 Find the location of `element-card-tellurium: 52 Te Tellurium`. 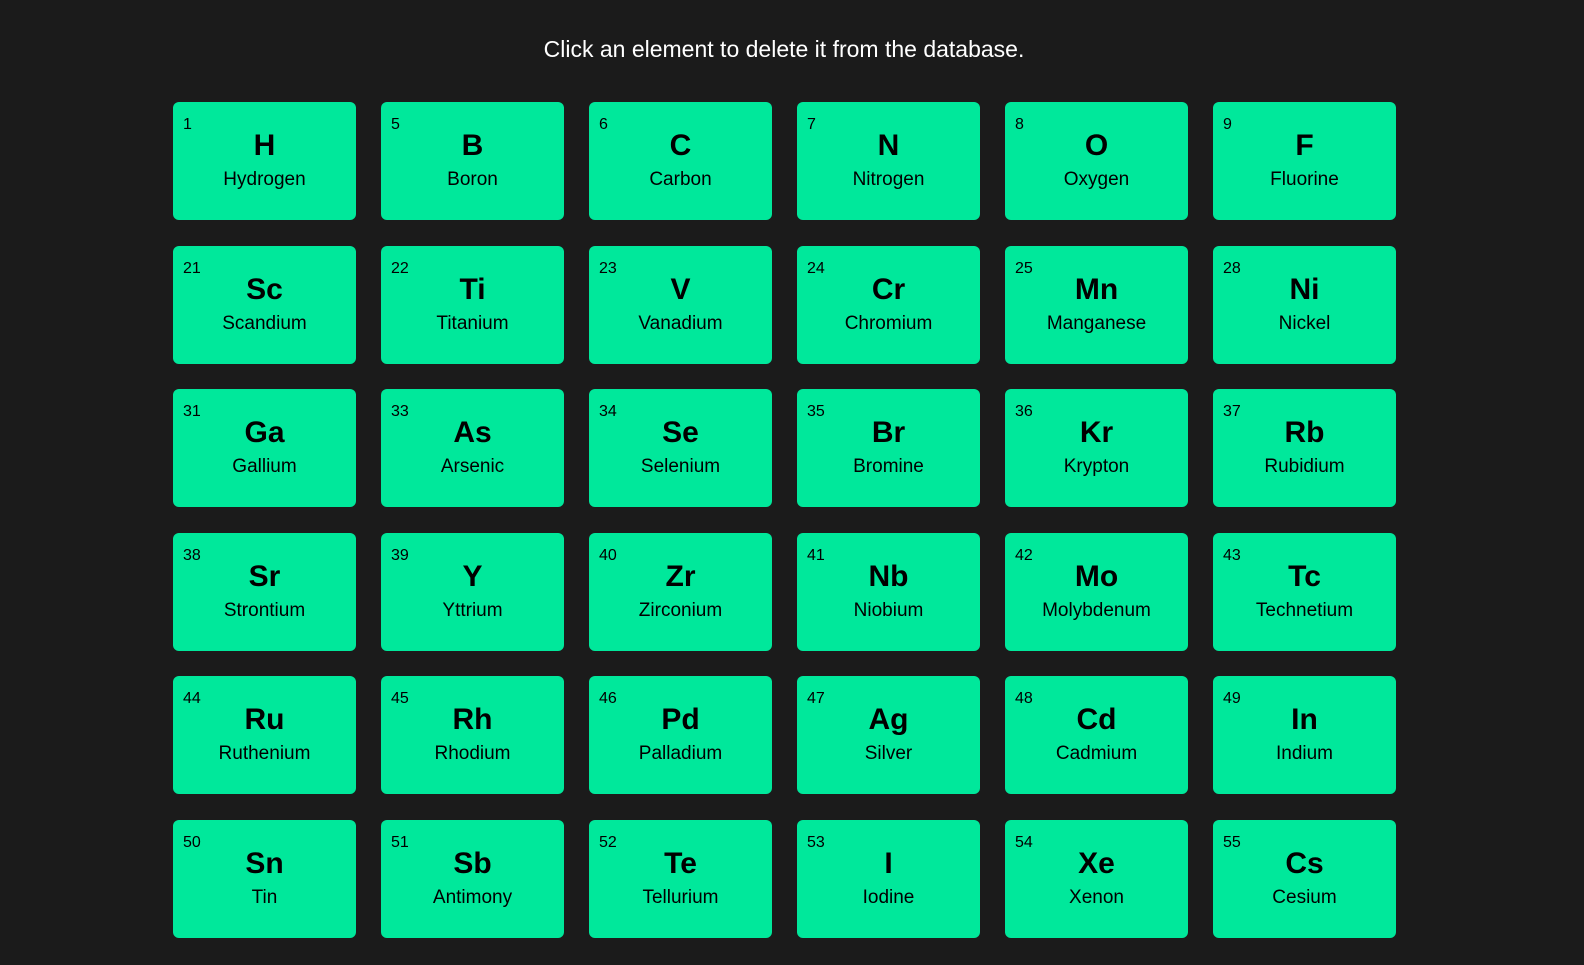

element-card-tellurium: 52 Te Tellurium is located at coordinates (680, 878).